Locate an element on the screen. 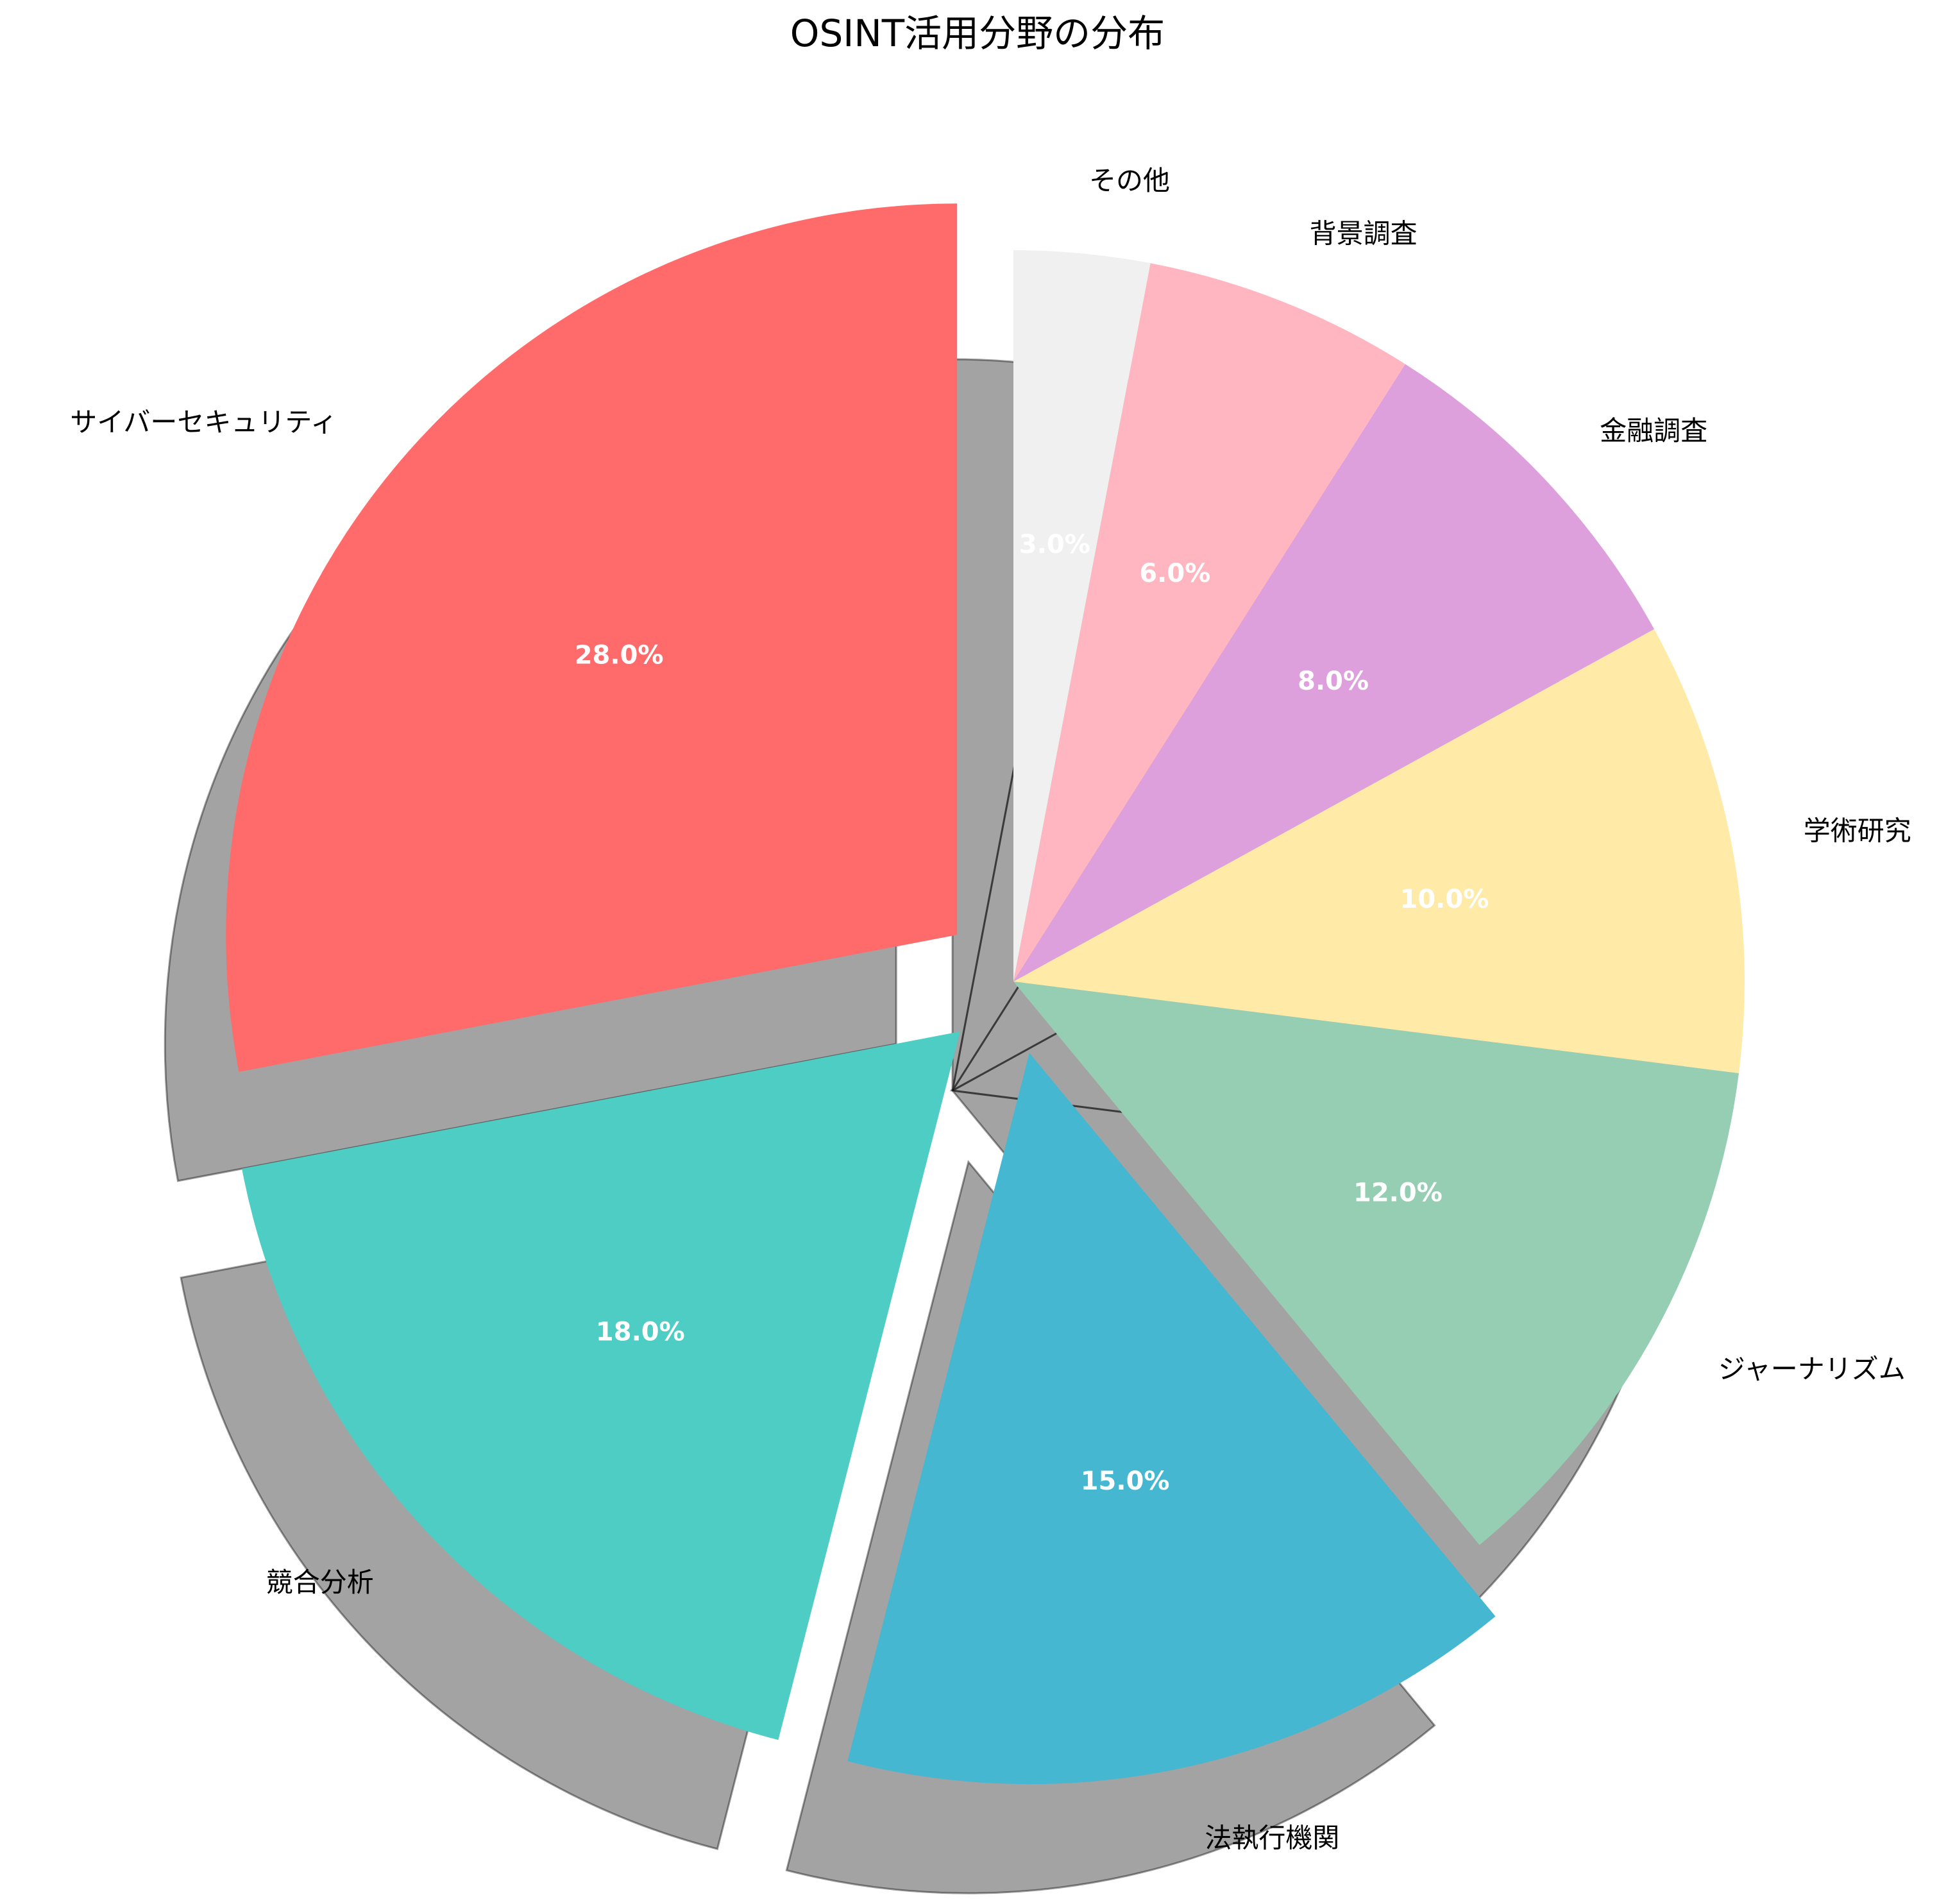 The height and width of the screenshot is (1904, 1955). chart-title: OSINT活用分野の分布 is located at coordinates (978, 33).